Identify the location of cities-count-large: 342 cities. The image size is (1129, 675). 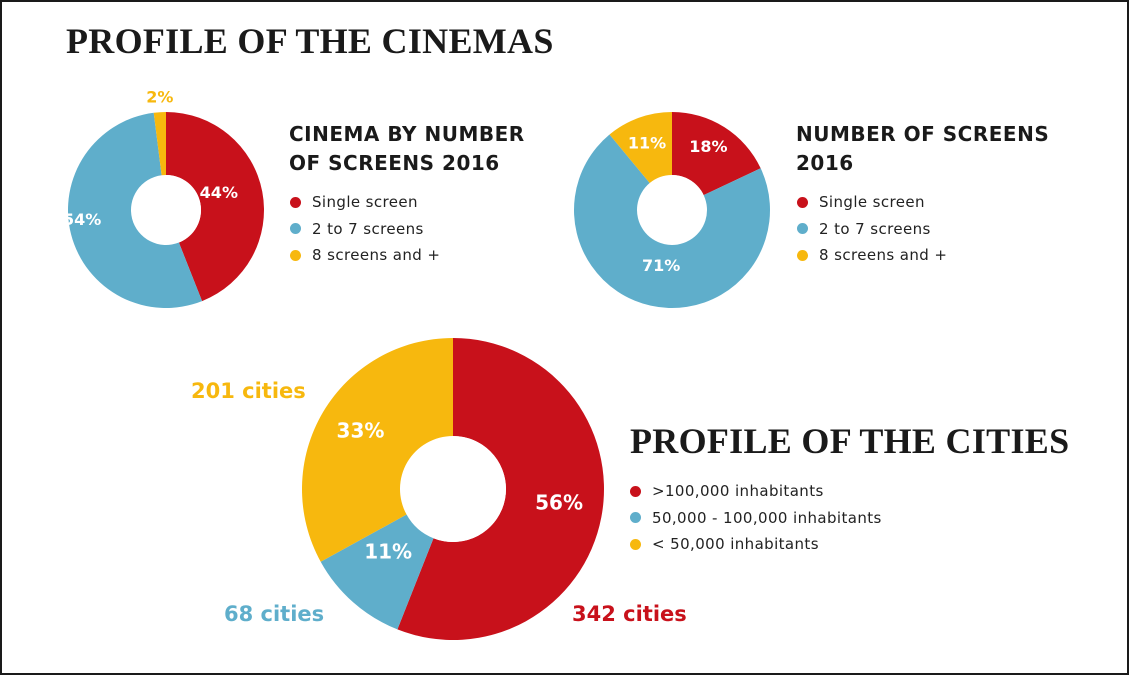
(629, 614).